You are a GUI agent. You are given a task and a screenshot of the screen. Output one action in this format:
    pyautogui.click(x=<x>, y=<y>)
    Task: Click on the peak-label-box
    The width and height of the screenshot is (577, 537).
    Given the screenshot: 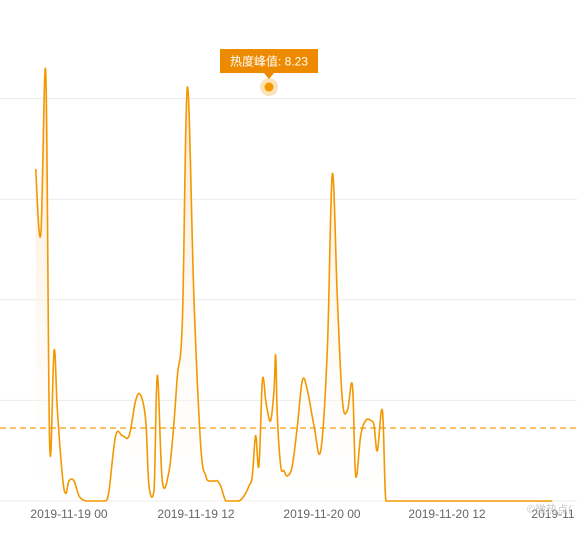 What is the action you would take?
    pyautogui.click(x=269, y=61)
    